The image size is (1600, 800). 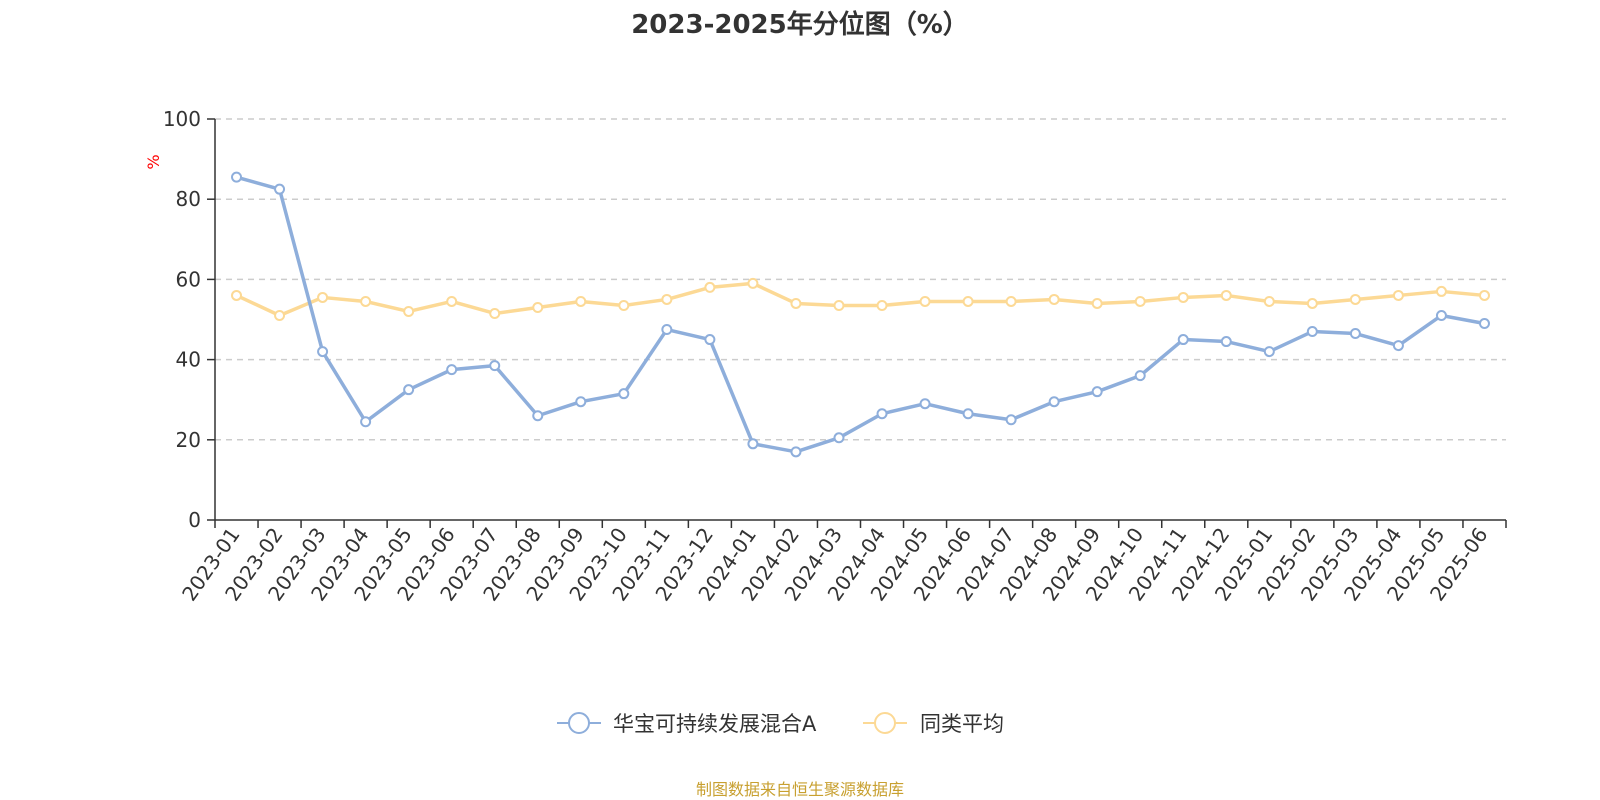 I want to click on source-note: 制图数据来自恒生聚源数据库, so click(x=800, y=789).